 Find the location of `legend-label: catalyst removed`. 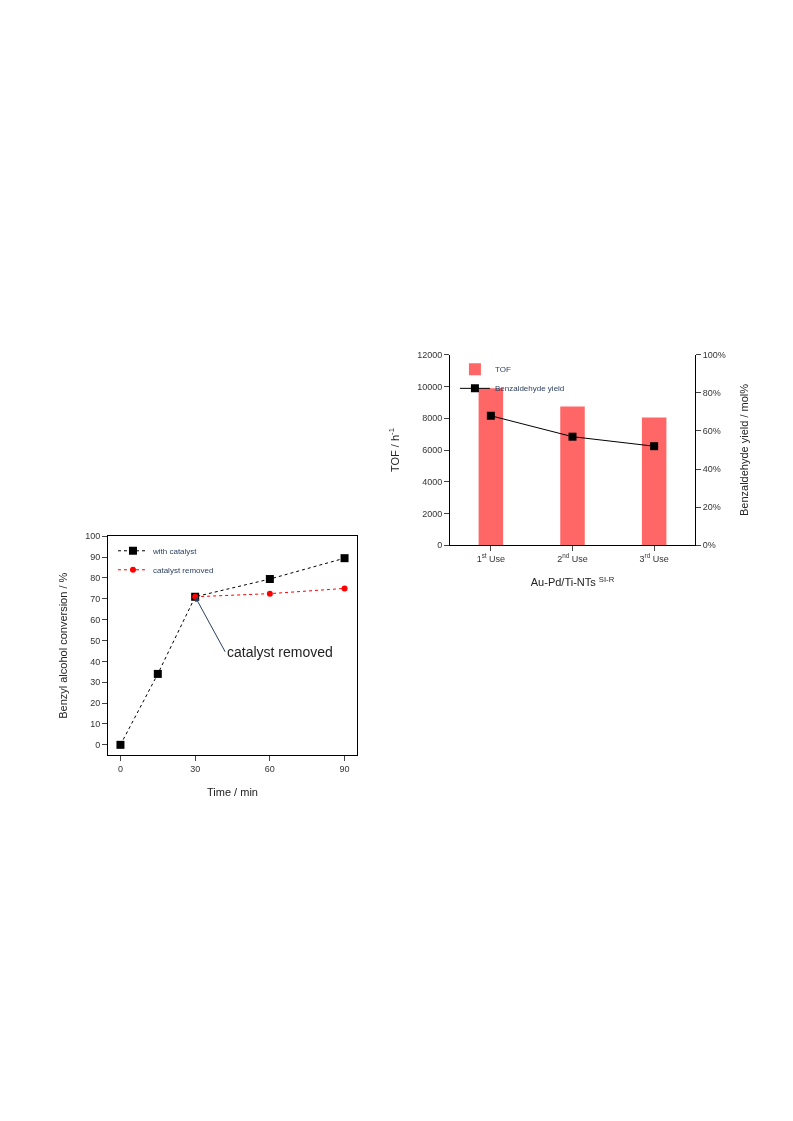

legend-label: catalyst removed is located at coordinates (183, 570).